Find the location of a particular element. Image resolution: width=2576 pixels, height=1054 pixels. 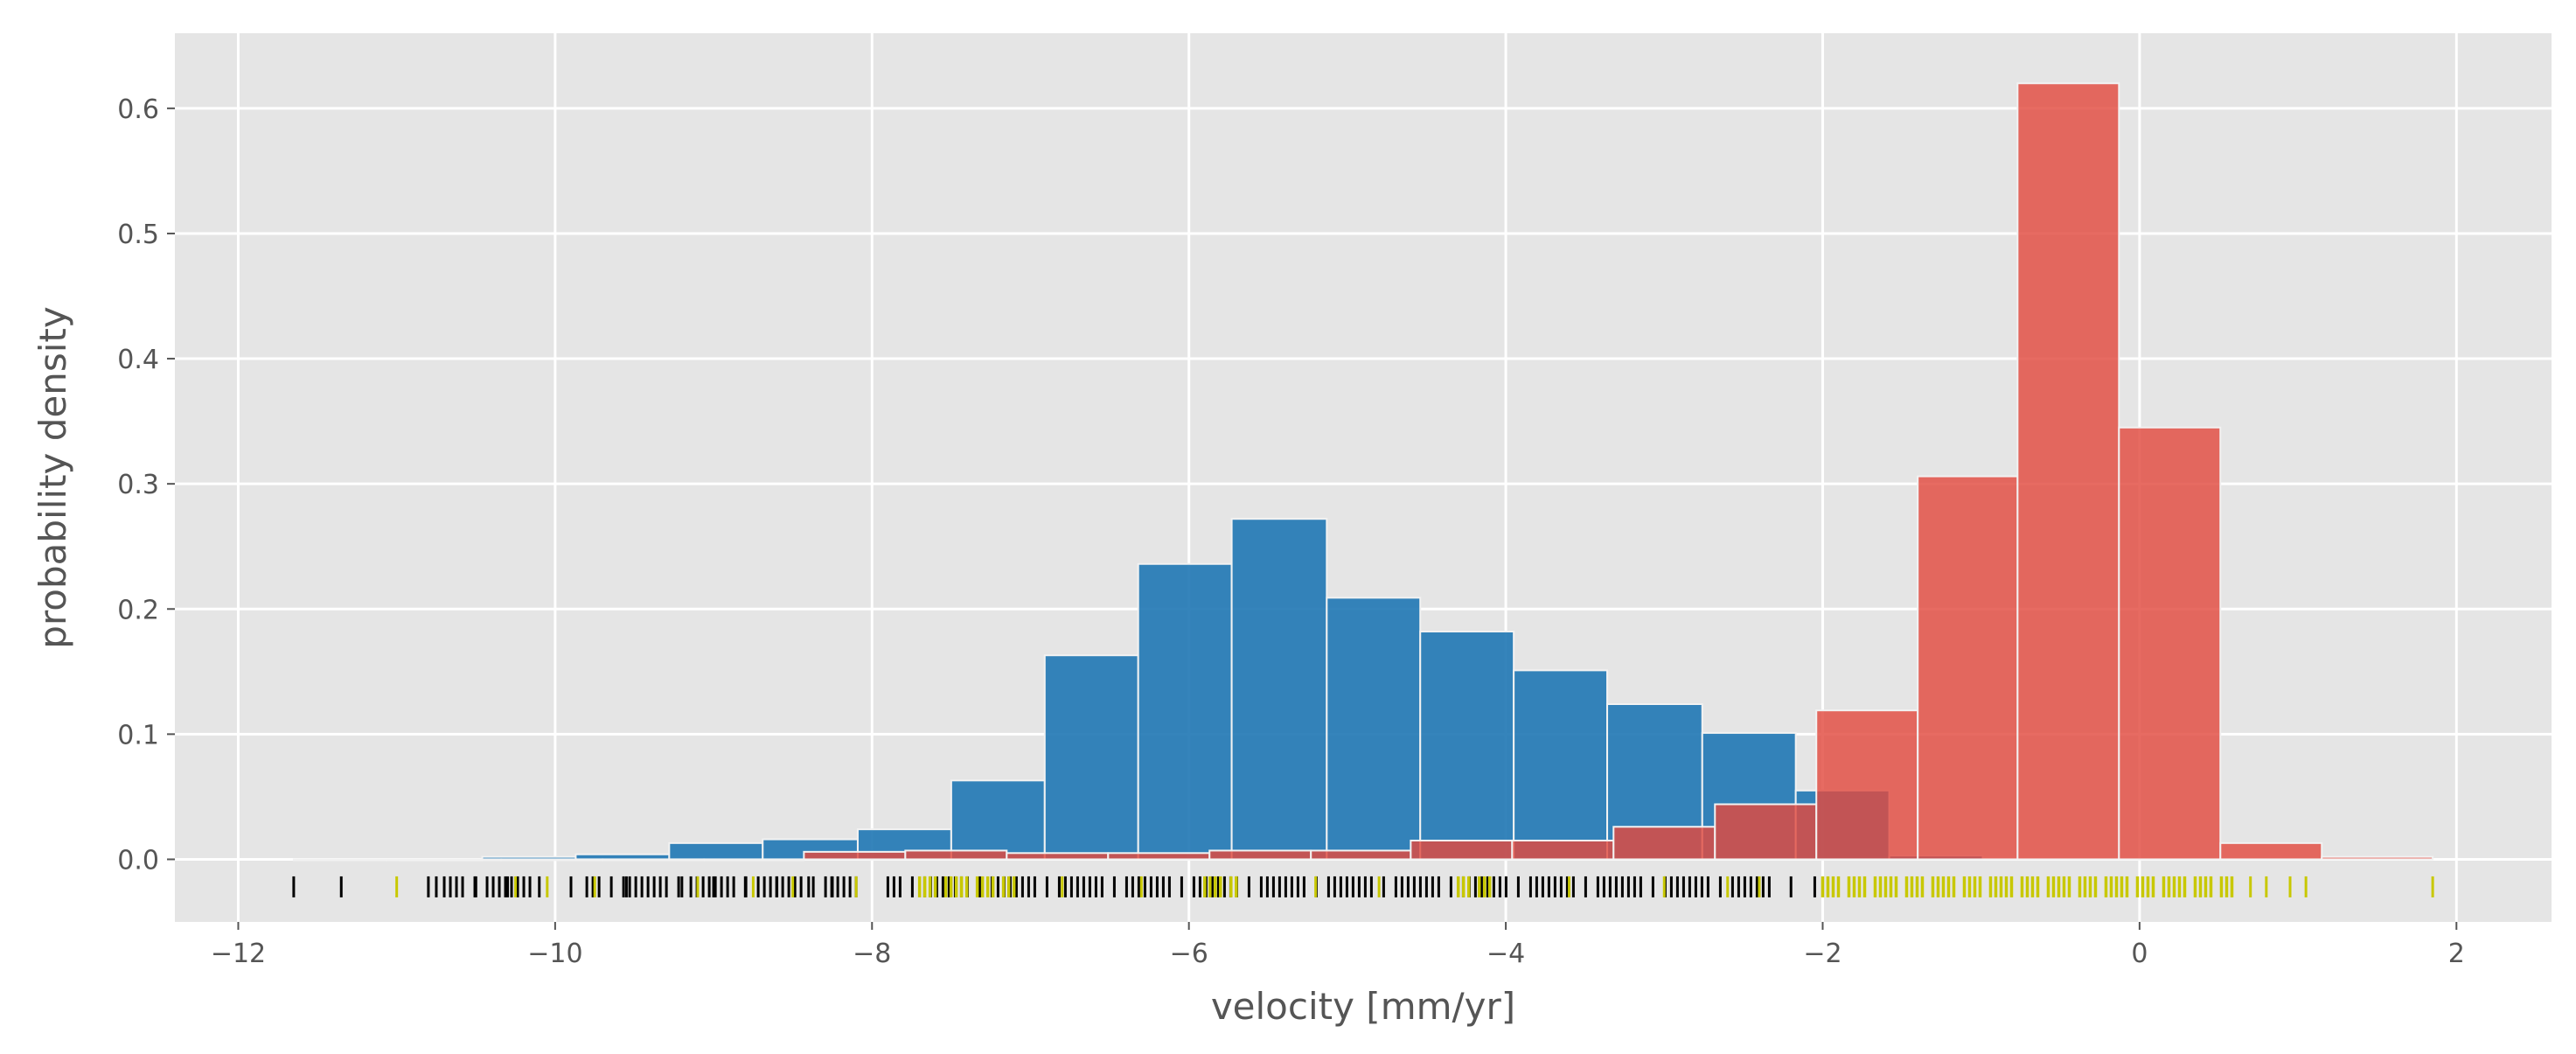

y-tick-label: 0.2 is located at coordinates (138, 610).